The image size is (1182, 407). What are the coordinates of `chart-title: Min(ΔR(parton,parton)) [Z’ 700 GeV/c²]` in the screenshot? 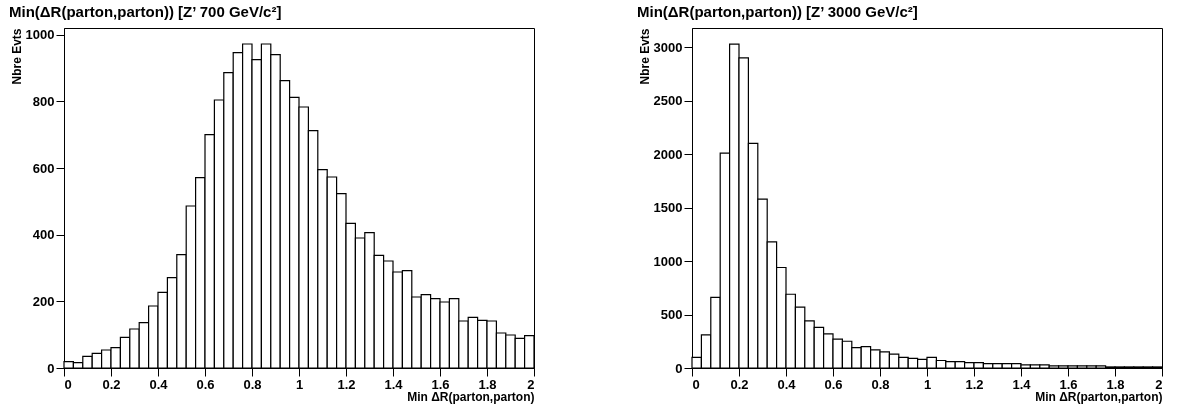 It's located at (145, 11).